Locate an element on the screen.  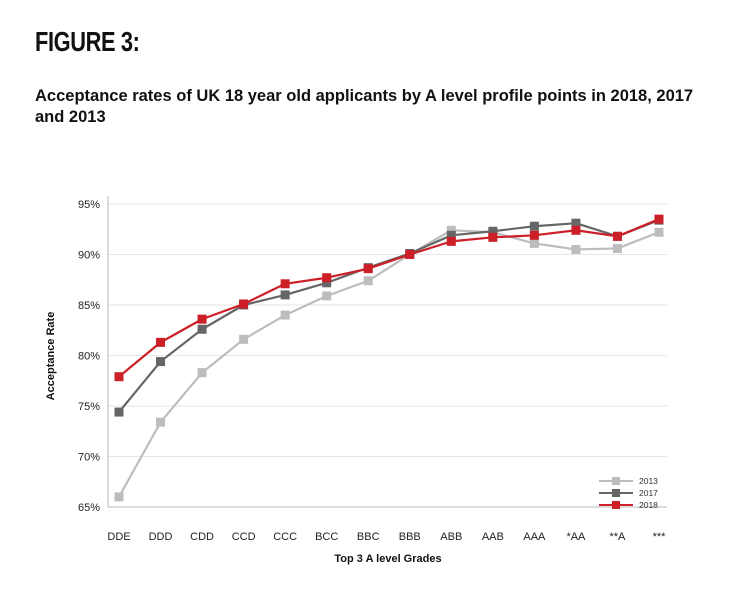
x-tick-label: BCC is located at coordinates (326, 537).